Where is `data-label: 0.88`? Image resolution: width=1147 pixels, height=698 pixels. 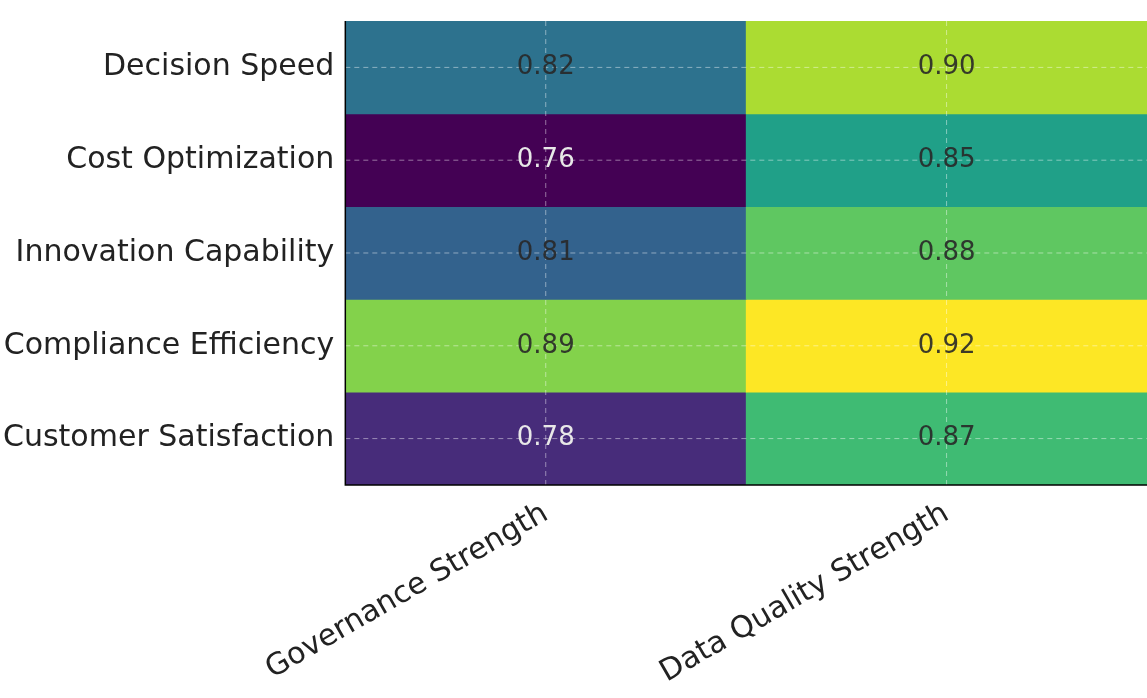
data-label: 0.88 is located at coordinates (946, 250).